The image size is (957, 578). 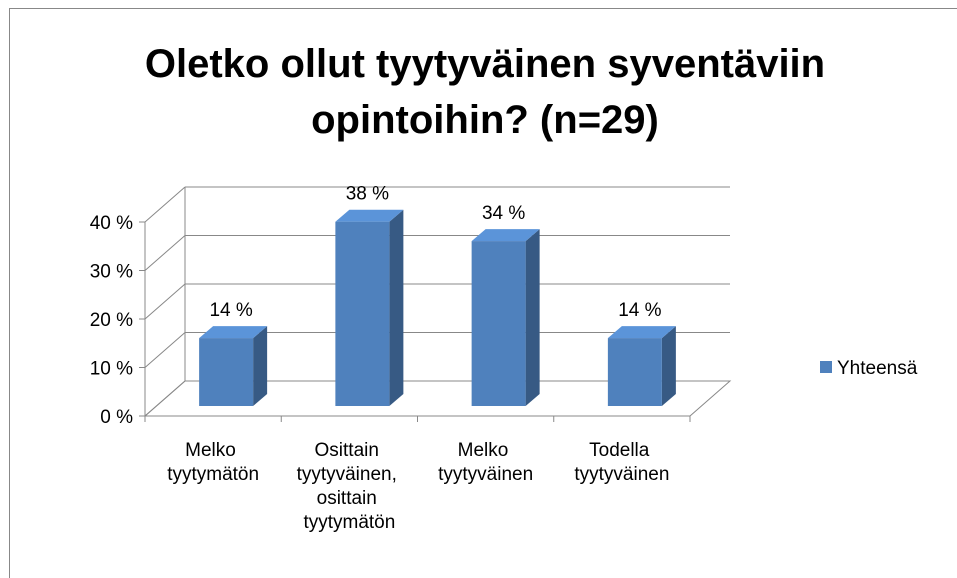 What do you see at coordinates (111, 369) in the screenshot?
I see `y-tick-label: 10 %` at bounding box center [111, 369].